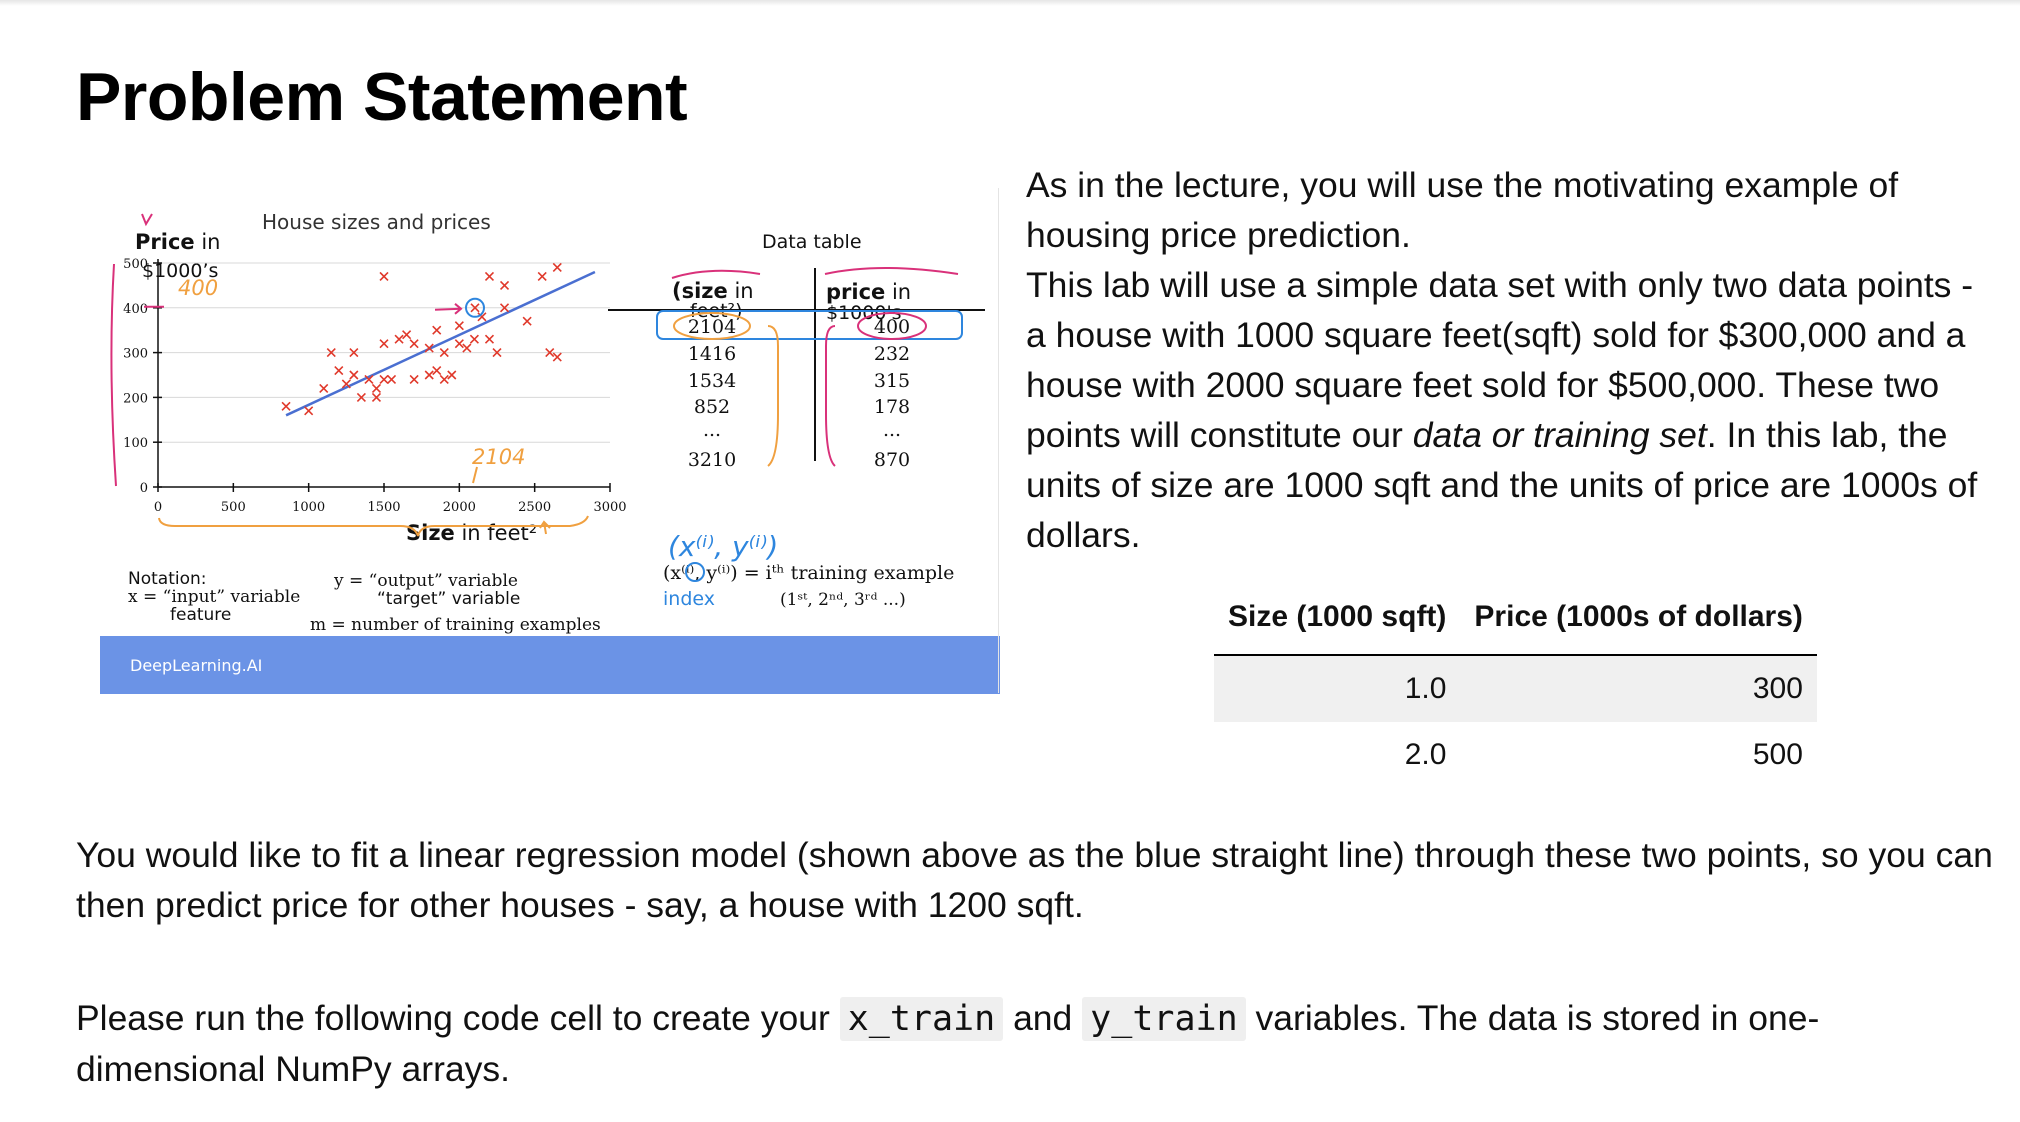 The height and width of the screenshot is (1122, 2020). What do you see at coordinates (812, 242) in the screenshot?
I see `data-table-title: Data table` at bounding box center [812, 242].